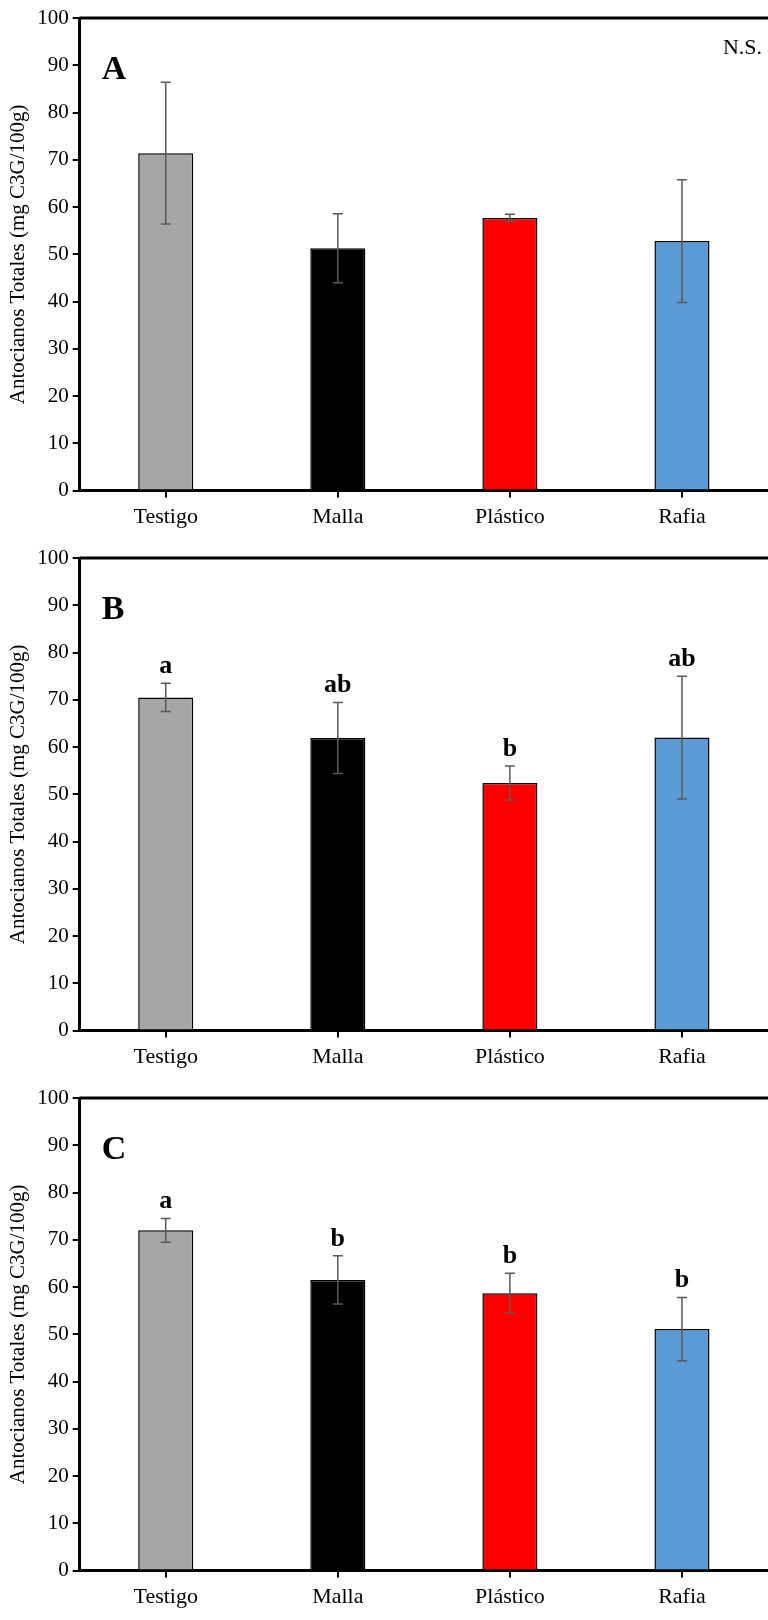 The height and width of the screenshot is (1620, 768). What do you see at coordinates (114, 67) in the screenshot?
I see `text: A` at bounding box center [114, 67].